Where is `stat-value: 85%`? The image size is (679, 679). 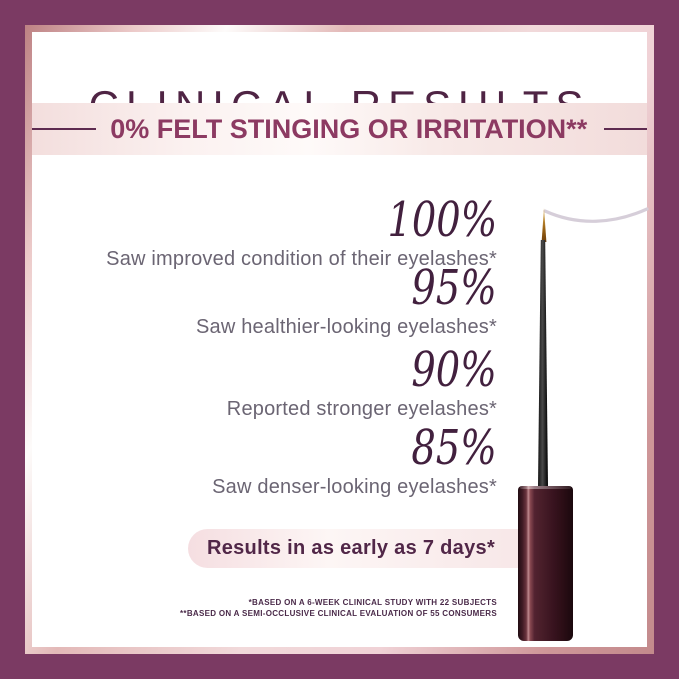 stat-value: 85% is located at coordinates (354, 448).